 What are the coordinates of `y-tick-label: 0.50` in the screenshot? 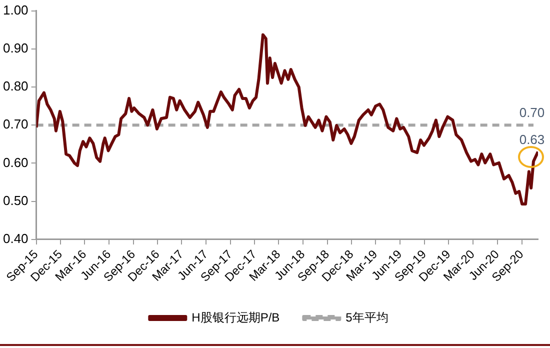 It's located at (15, 200).